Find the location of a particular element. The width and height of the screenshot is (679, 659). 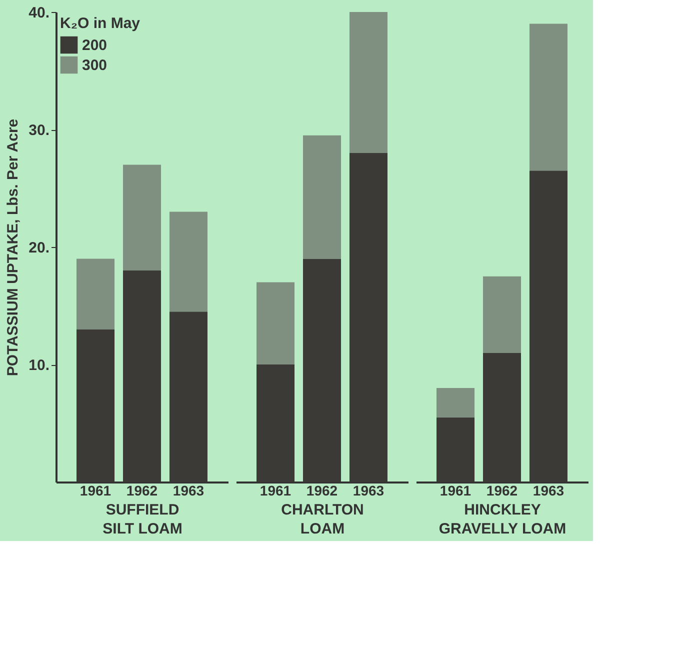

y-tick-label: 10. is located at coordinates (39, 365).